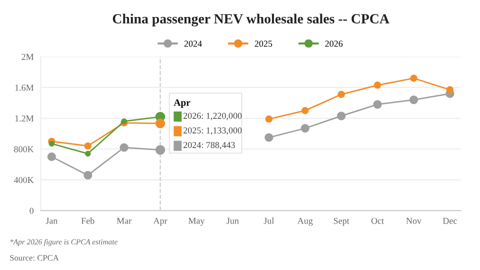 The image size is (480, 270). I want to click on y-tick-label: 1.6M, so click(24, 87).